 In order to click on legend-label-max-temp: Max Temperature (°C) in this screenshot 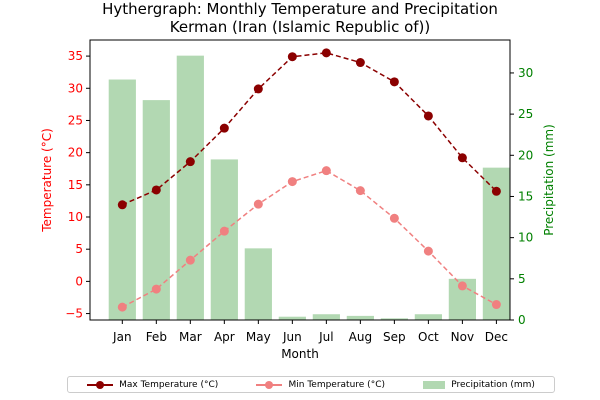, I will do `click(169, 384)`.